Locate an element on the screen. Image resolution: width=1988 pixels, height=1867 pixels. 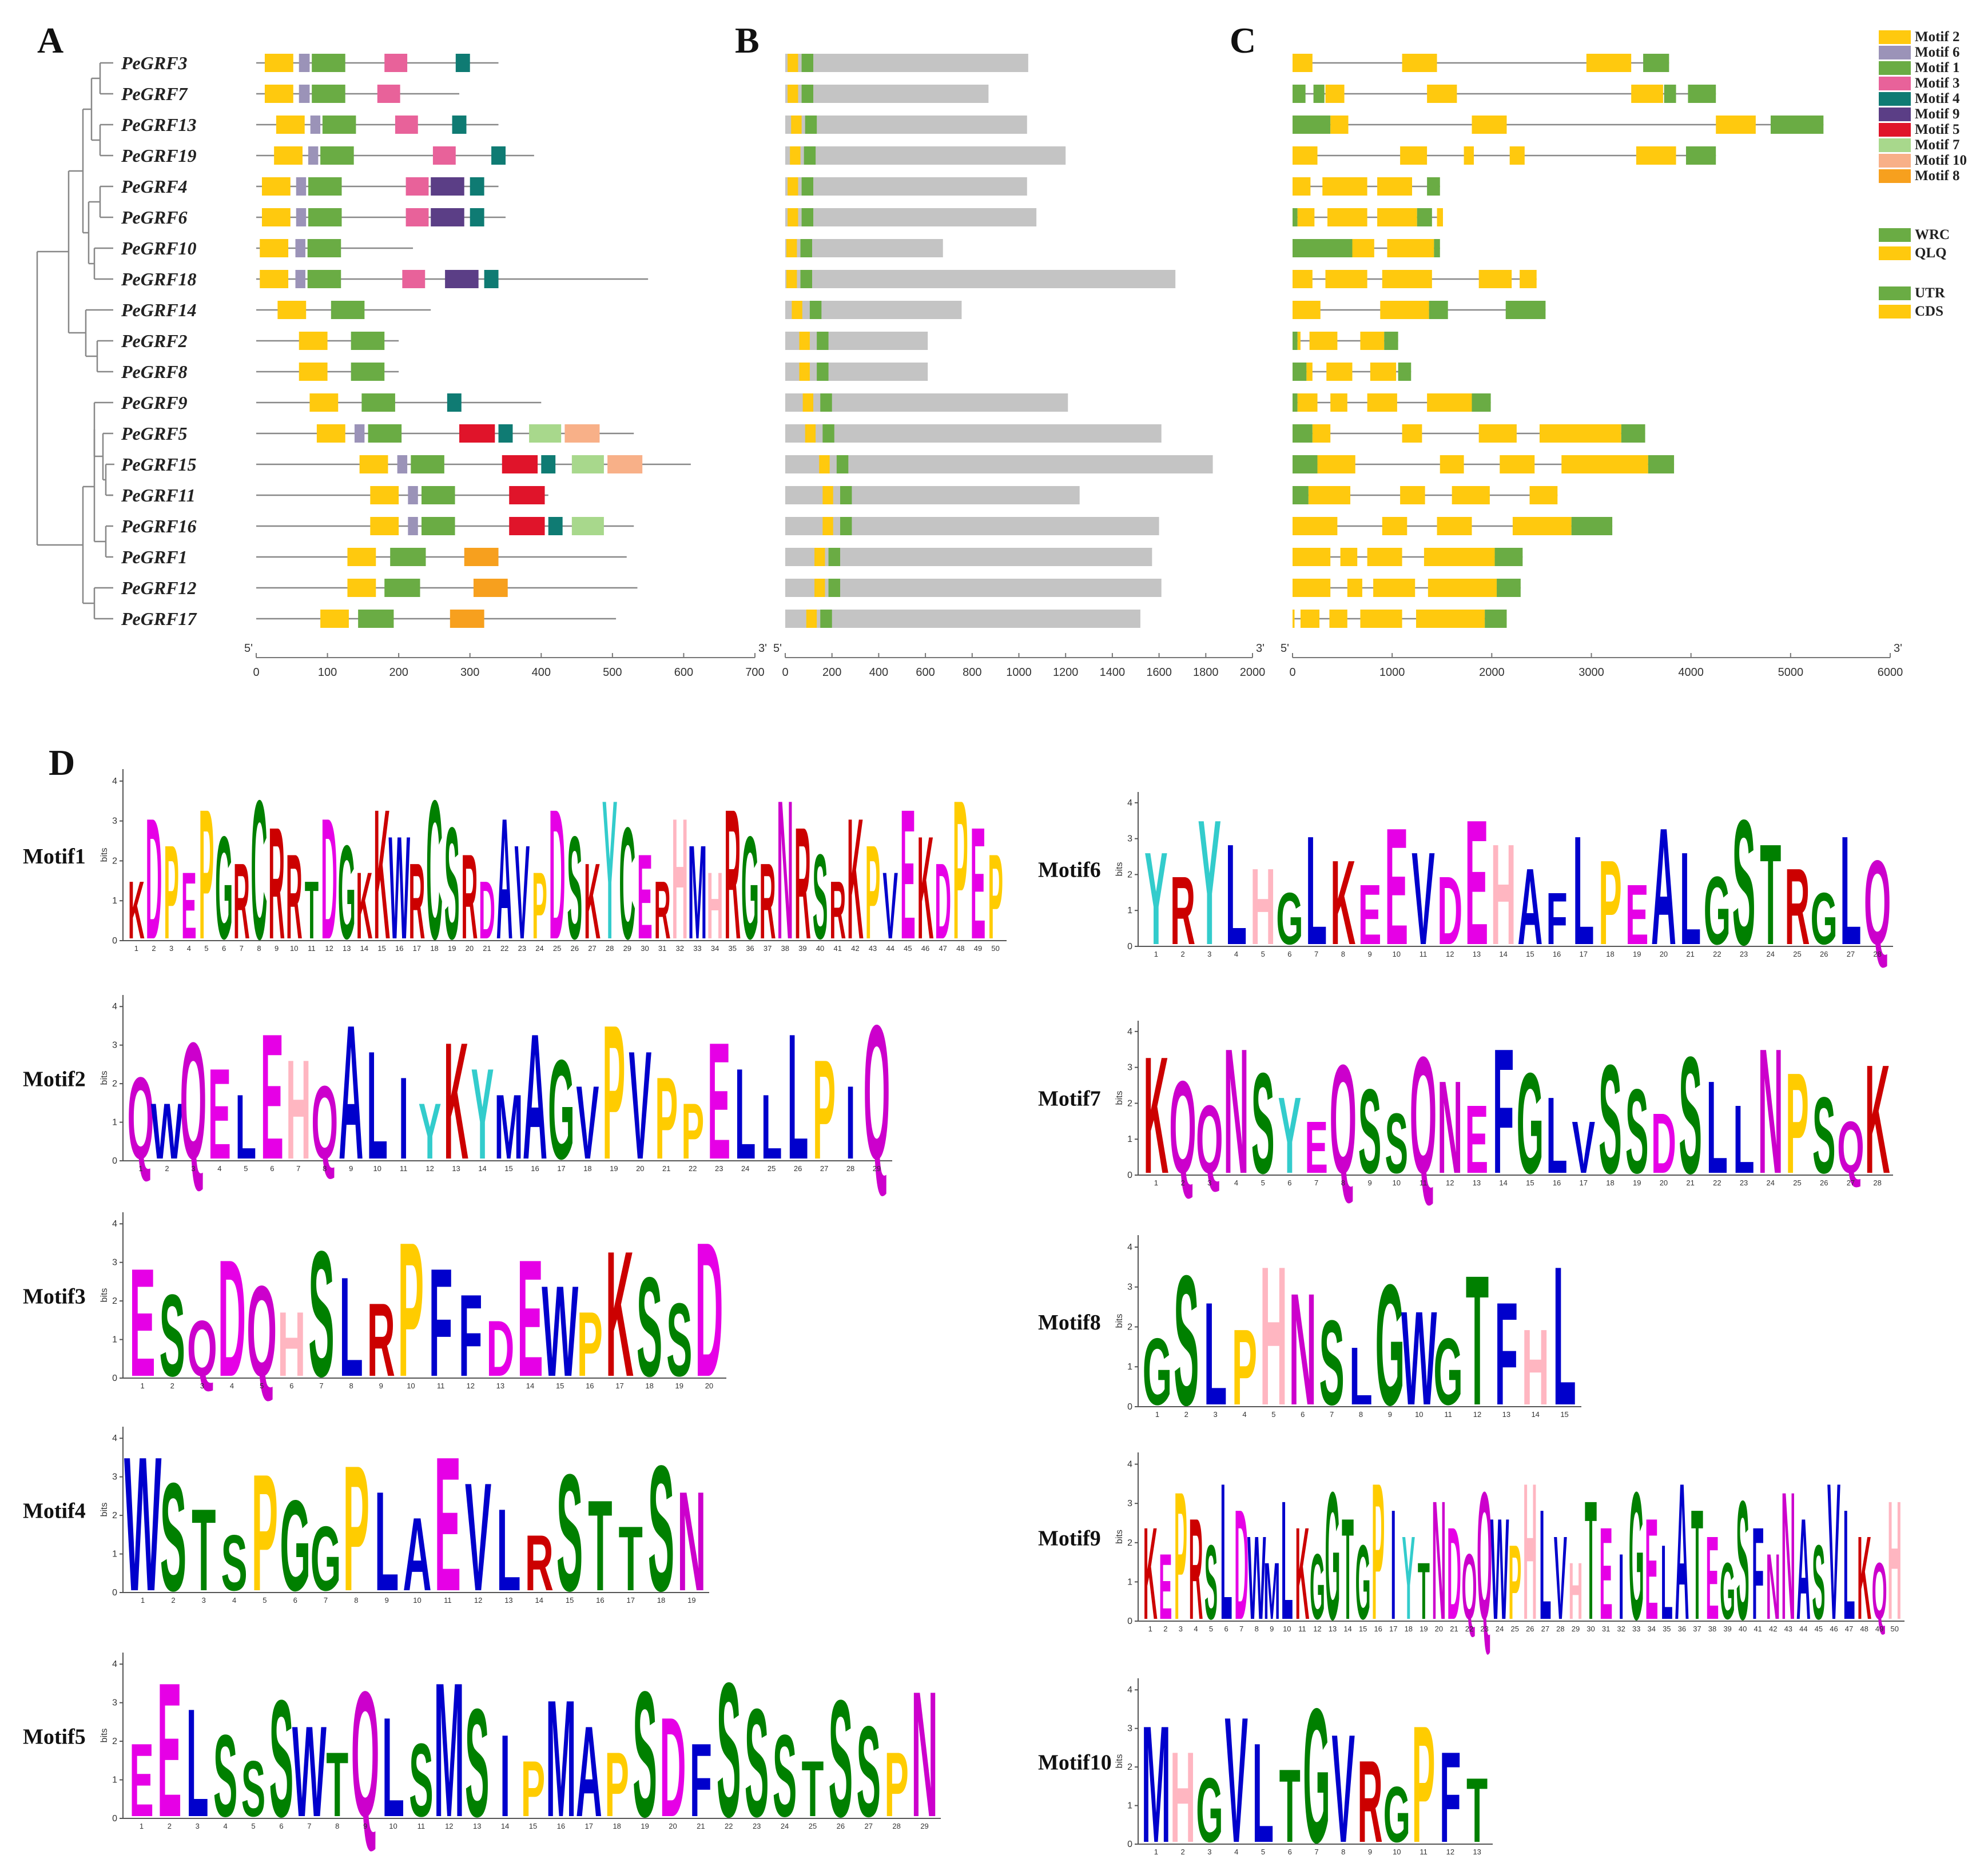
logo-letter: F is located at coordinates (1758, 1573).